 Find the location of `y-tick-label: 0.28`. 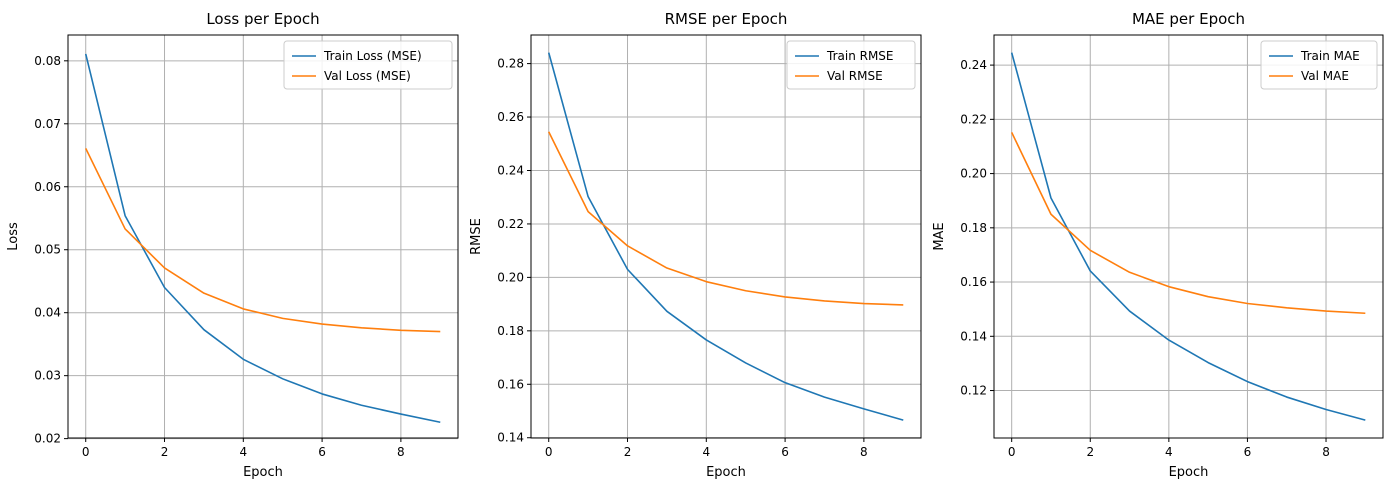

y-tick-label: 0.28 is located at coordinates (510, 64).